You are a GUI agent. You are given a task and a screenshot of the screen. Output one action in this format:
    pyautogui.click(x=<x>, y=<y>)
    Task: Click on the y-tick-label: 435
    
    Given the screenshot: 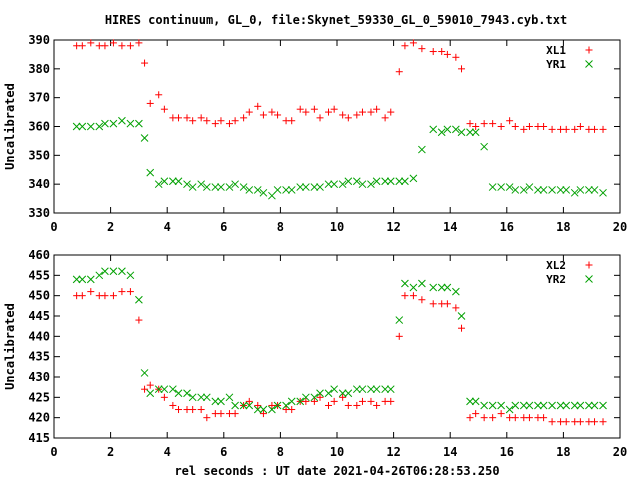 What is the action you would take?
    pyautogui.click(x=39, y=357)
    